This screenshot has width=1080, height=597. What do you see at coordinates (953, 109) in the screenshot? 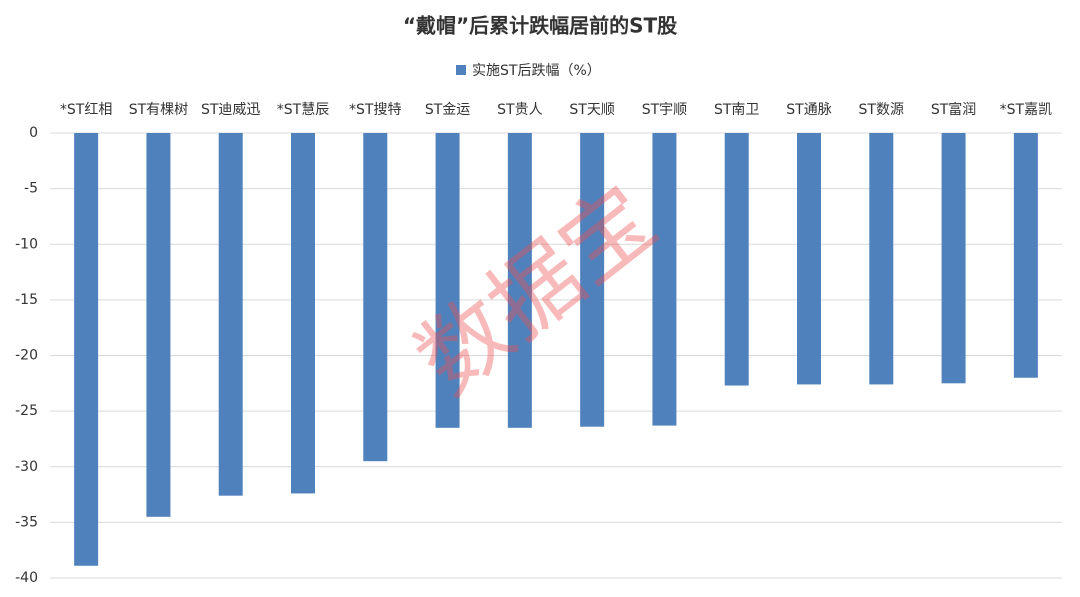
I see `x-tick-label: ST富润` at bounding box center [953, 109].